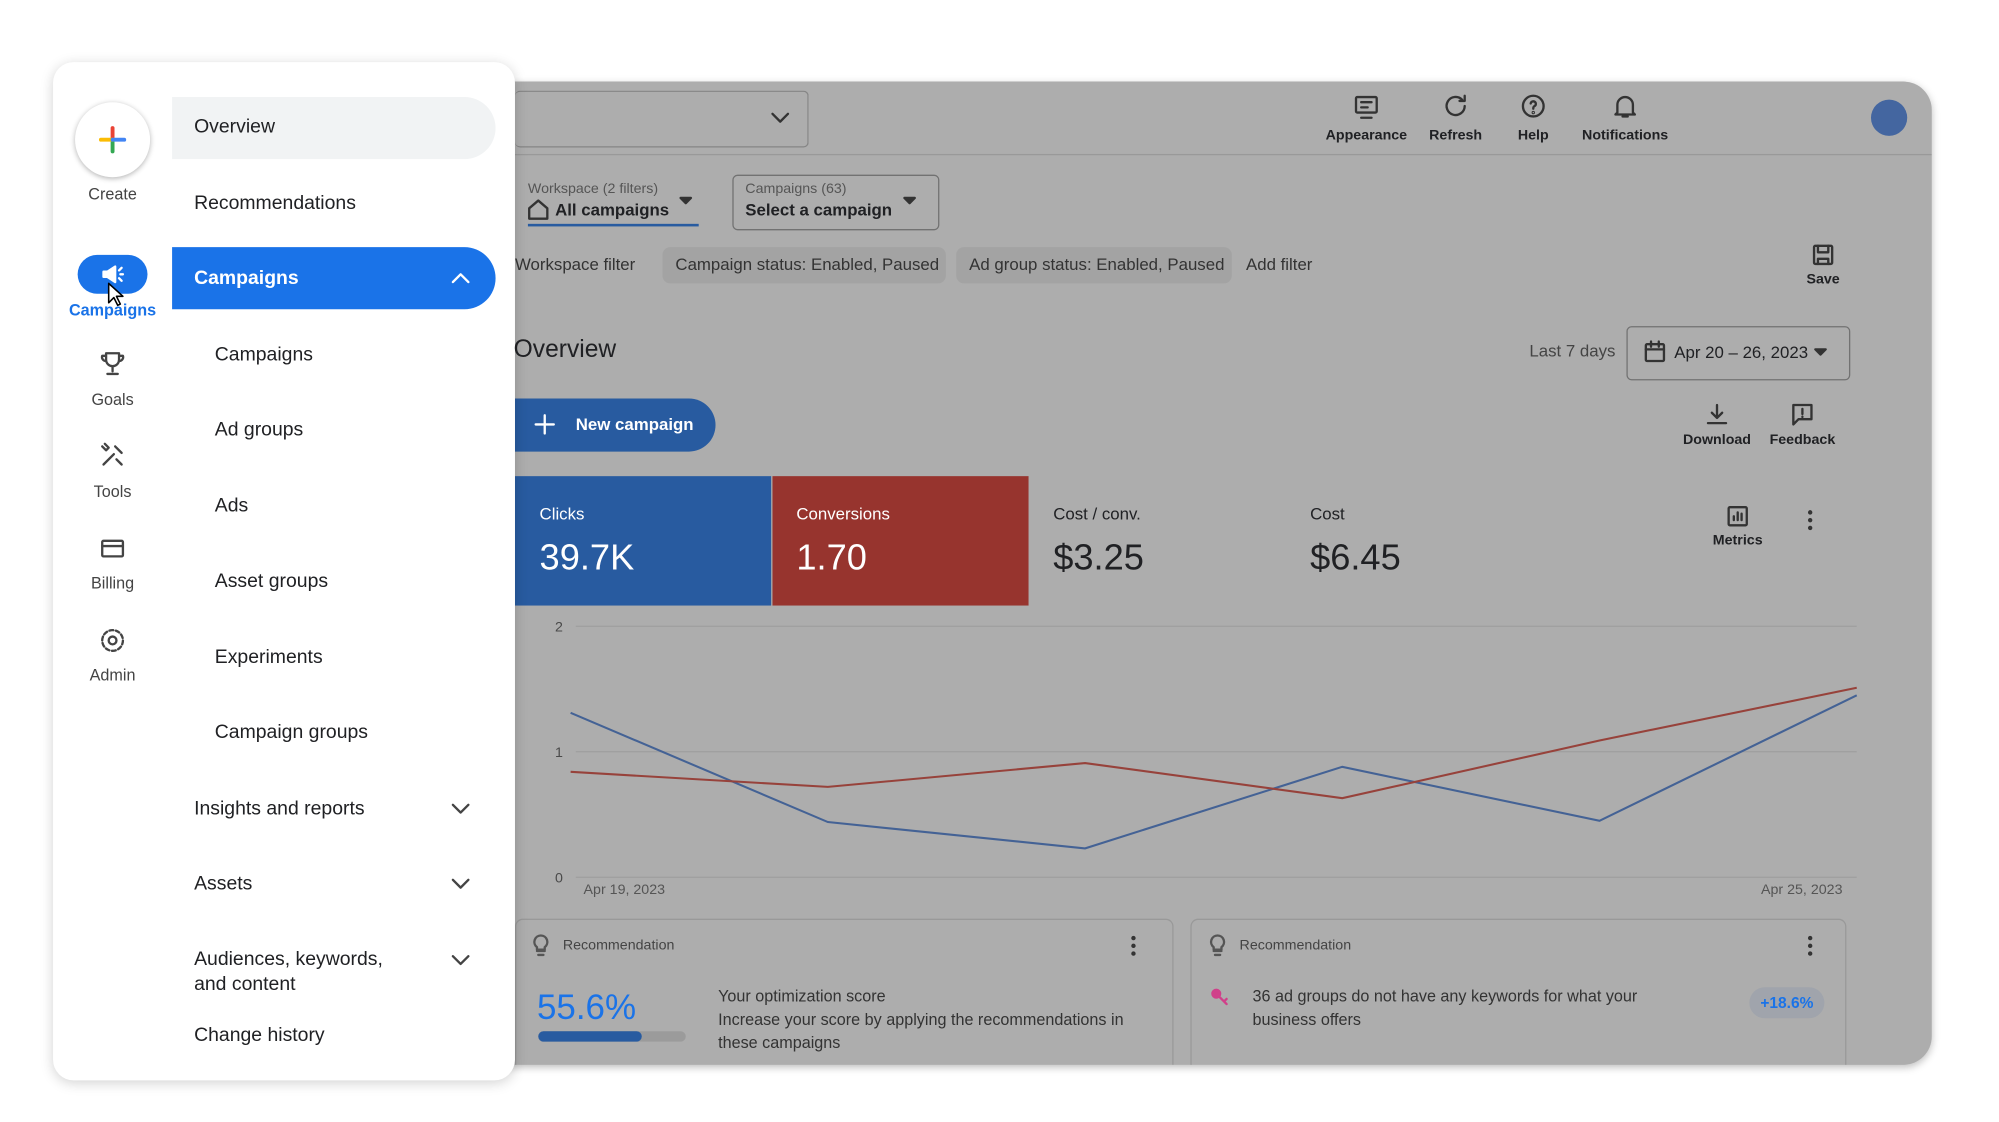 This screenshot has height=1122, width=1999. What do you see at coordinates (1823, 254) in the screenshot?
I see `save-icon` at bounding box center [1823, 254].